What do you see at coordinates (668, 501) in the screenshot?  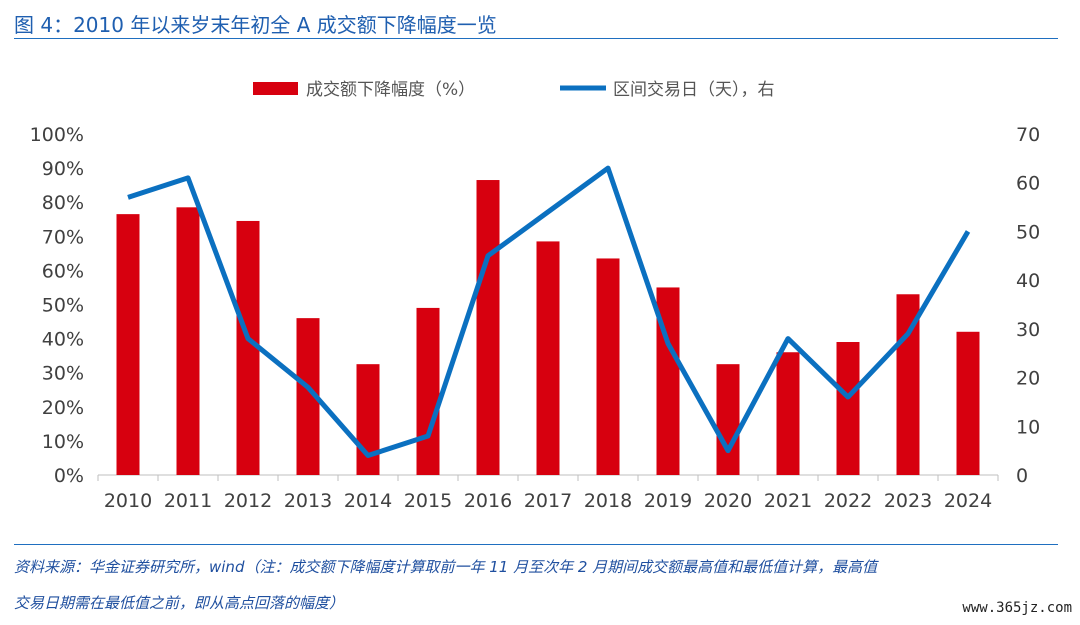 I see `x-tick-label: 2019` at bounding box center [668, 501].